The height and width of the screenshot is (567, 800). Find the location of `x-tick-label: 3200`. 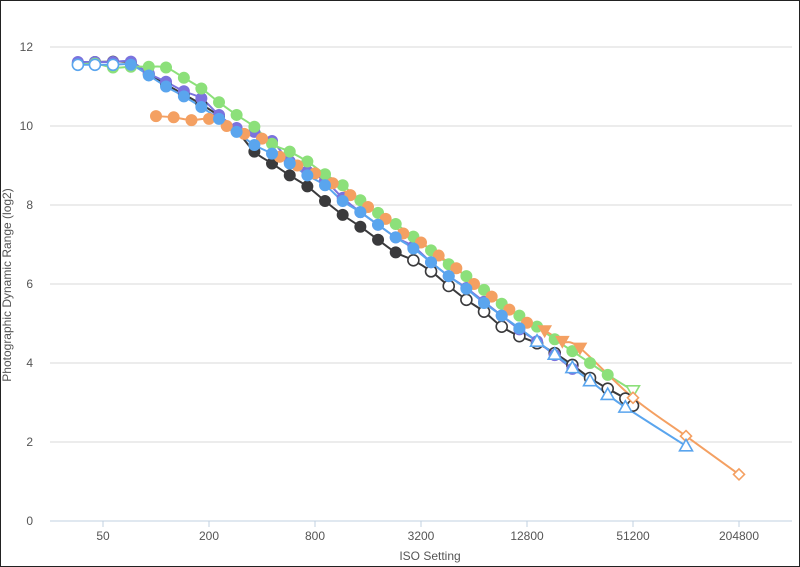

x-tick-label: 3200 is located at coordinates (421, 536).